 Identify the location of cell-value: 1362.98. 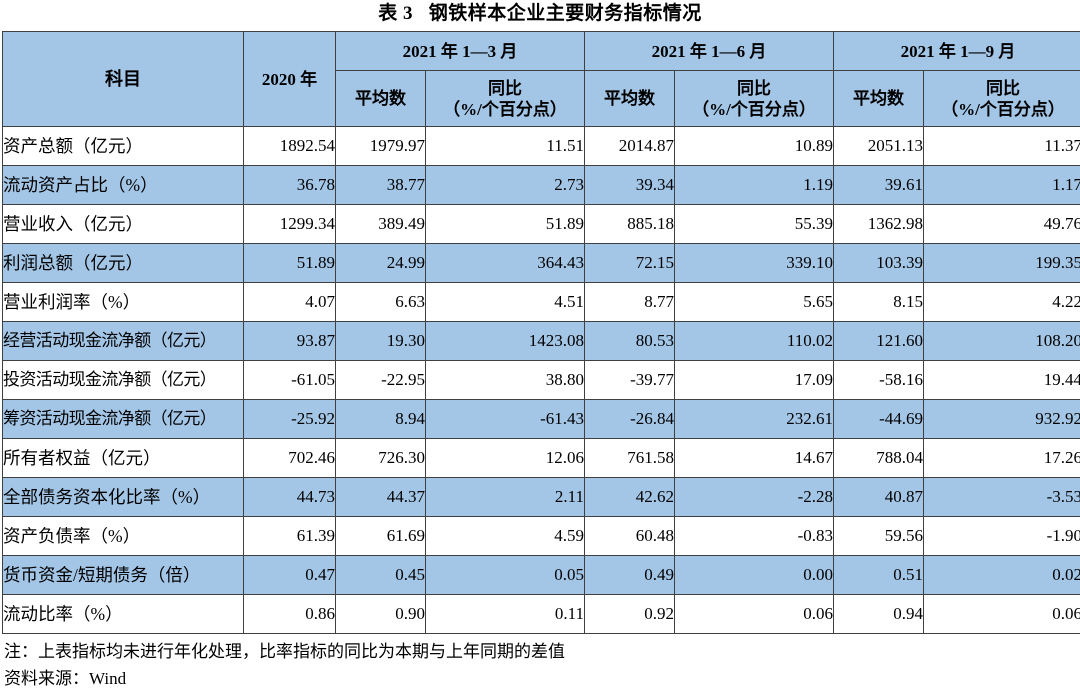
(879, 224).